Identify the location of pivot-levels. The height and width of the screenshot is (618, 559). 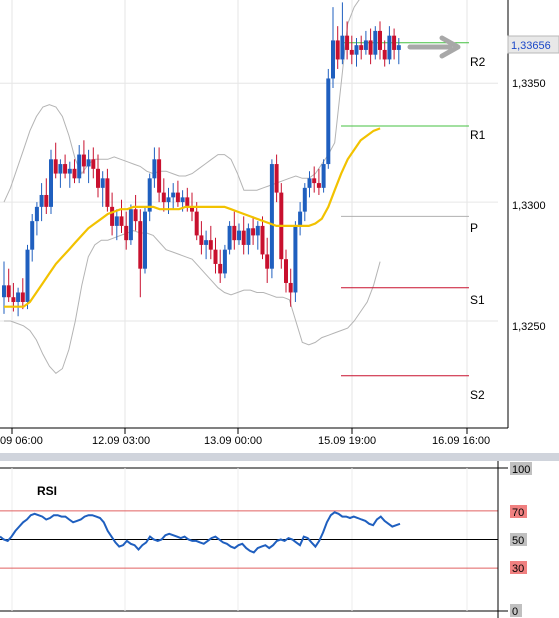
(405, 209).